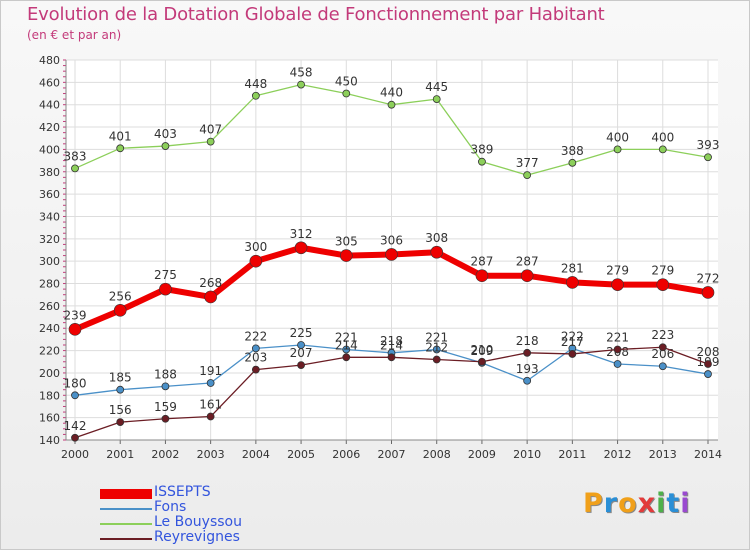 The image size is (750, 550). Describe the element at coordinates (593, 503) in the screenshot. I see `logo-letter: P` at that location.